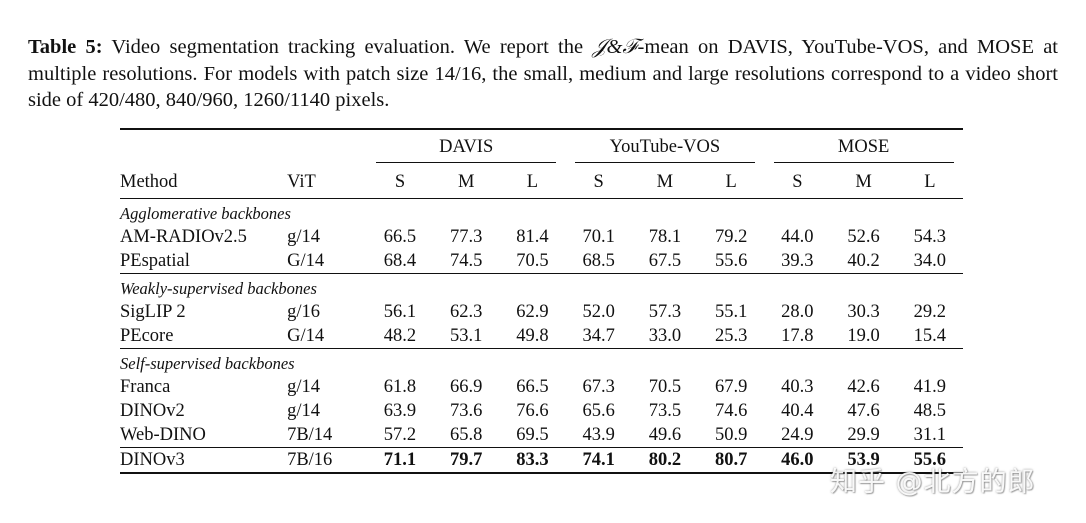 The width and height of the screenshot is (1086, 523). I want to click on score-cell: 33.0, so click(665, 335).